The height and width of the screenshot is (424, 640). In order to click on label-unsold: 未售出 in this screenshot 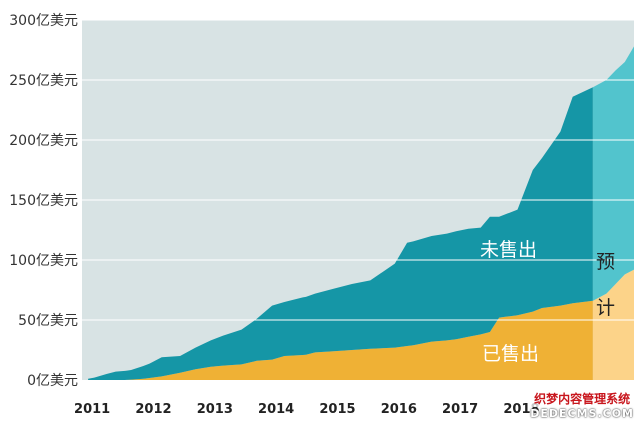, I will do `click(508, 250)`.